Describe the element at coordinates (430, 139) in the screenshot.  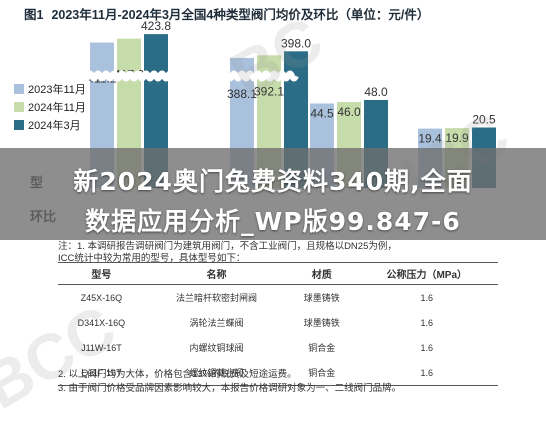
I see `data-label-Q11F-16T-2023年11月: 19.4` at that location.